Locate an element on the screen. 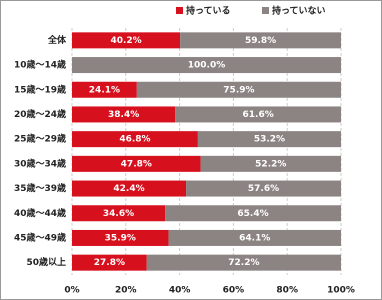  value-label: 65.4% is located at coordinates (252, 214).